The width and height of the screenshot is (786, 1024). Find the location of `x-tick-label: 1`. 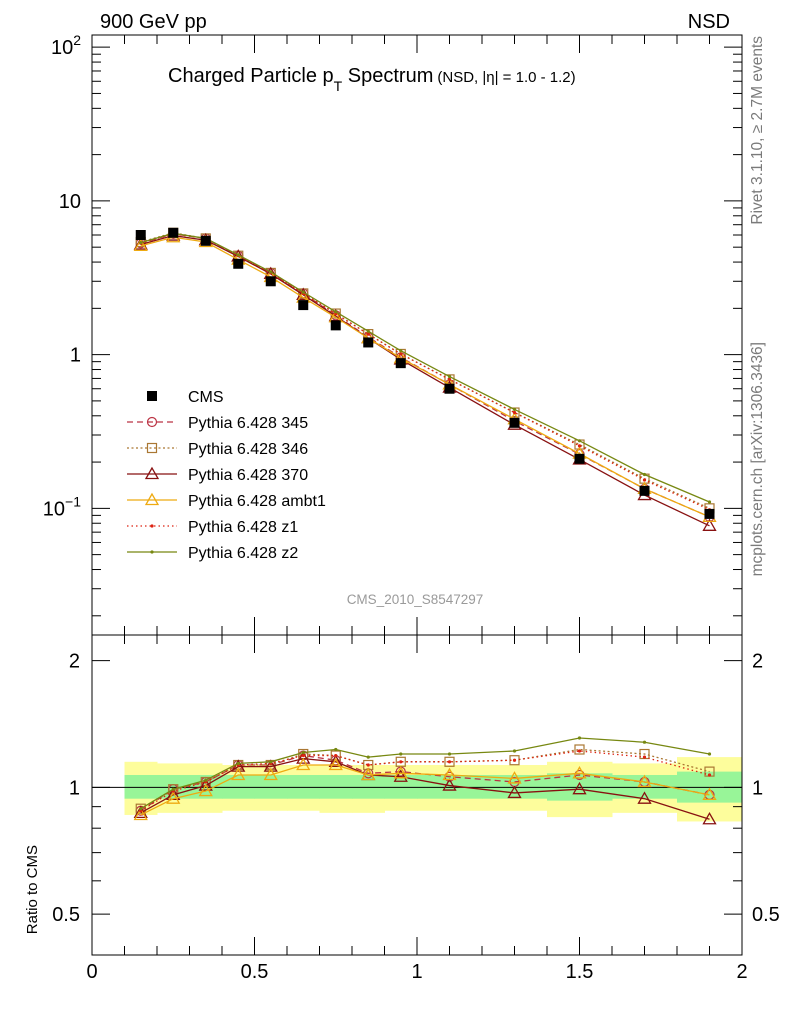

x-tick-label: 1 is located at coordinates (416, 972).